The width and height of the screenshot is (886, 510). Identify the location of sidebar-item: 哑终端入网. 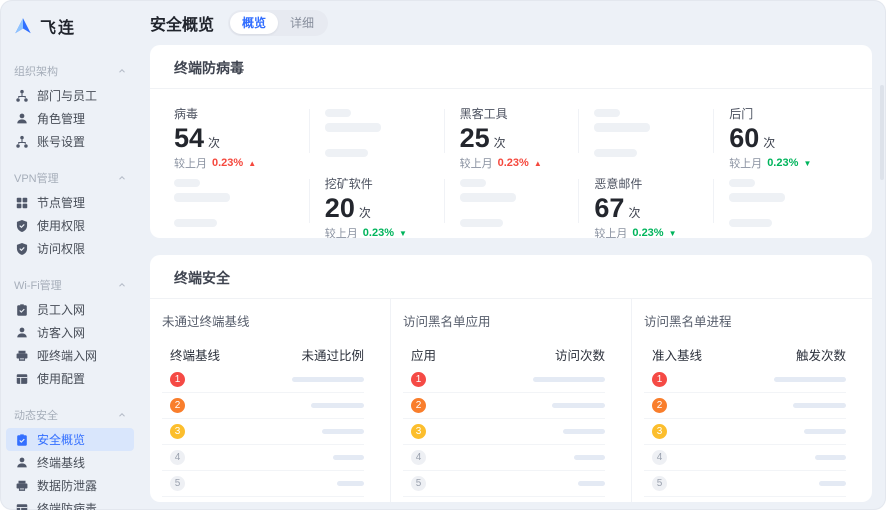
(70, 355).